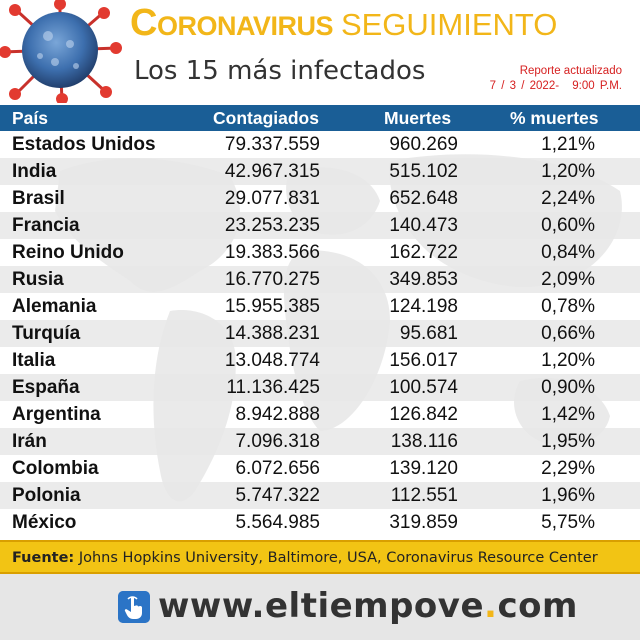 This screenshot has width=640, height=640. Describe the element at coordinates (449, 24) in the screenshot. I see `title-secondary: SEGUIMIENTO` at that location.